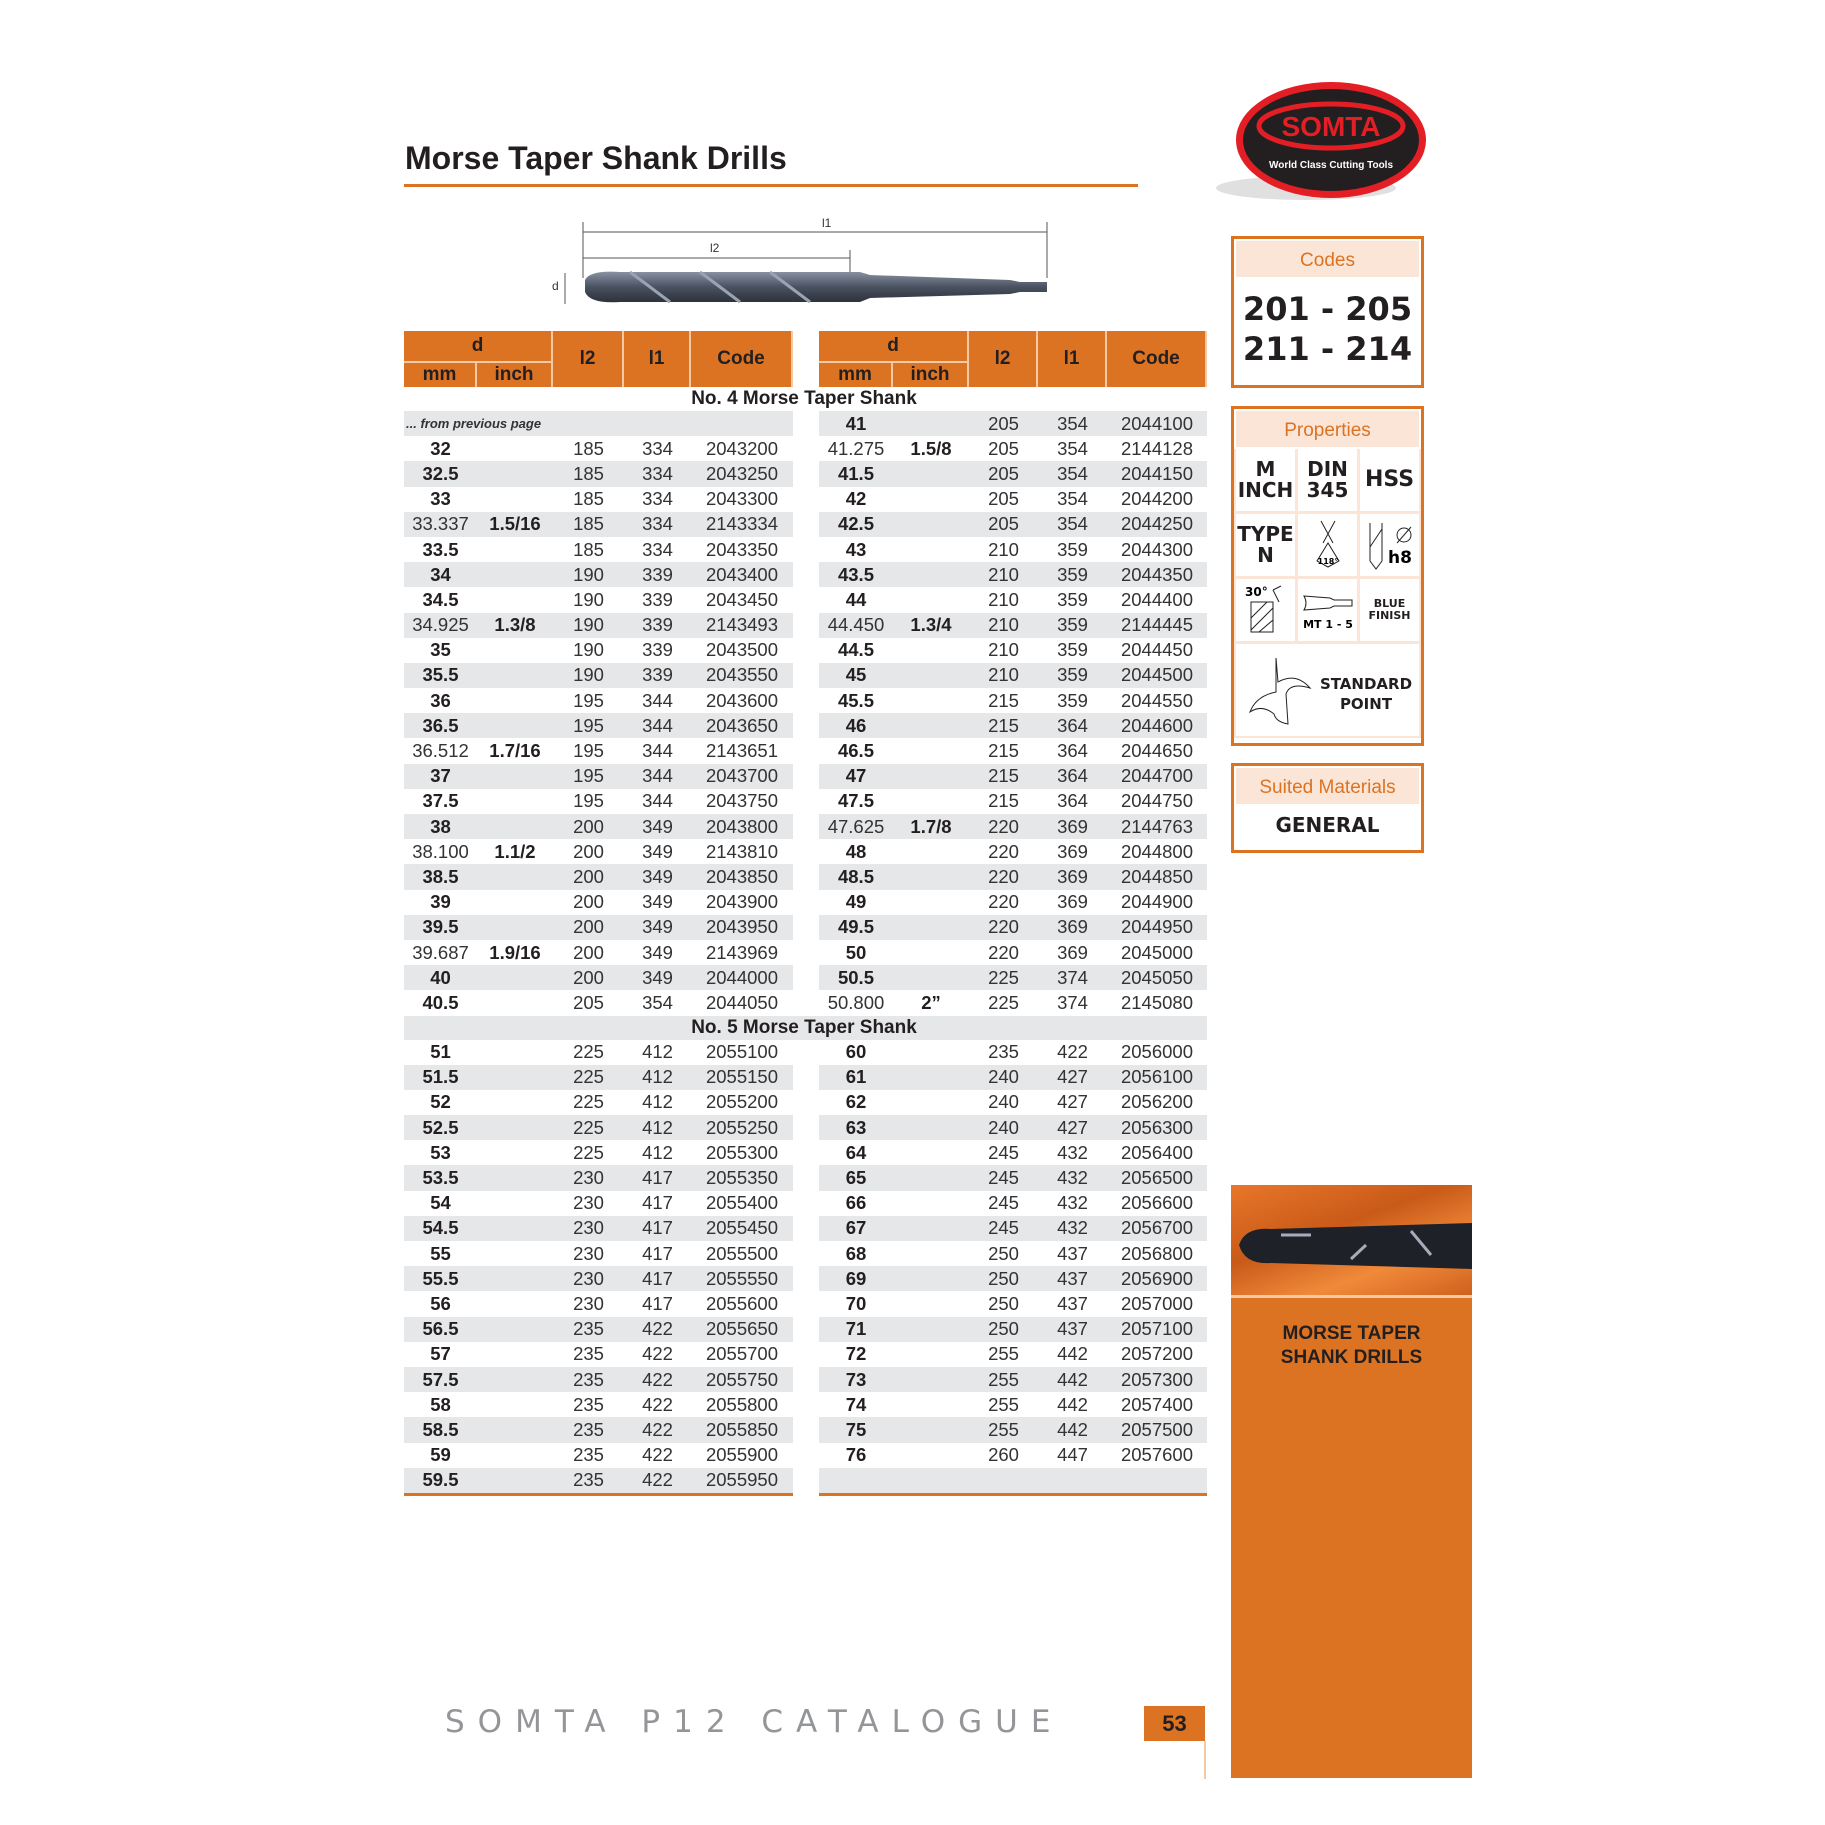 Image resolution: width=1825 pixels, height=1825 pixels. I want to click on cell-mm: 45.5, so click(855, 700).